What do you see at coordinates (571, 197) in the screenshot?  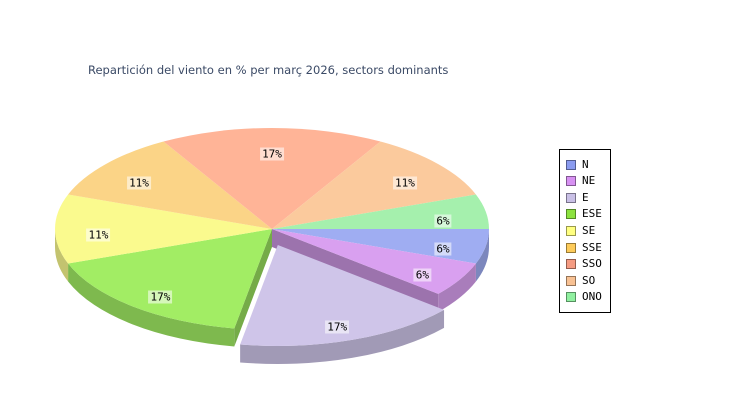 I see `legend-swatch-E` at bounding box center [571, 197].